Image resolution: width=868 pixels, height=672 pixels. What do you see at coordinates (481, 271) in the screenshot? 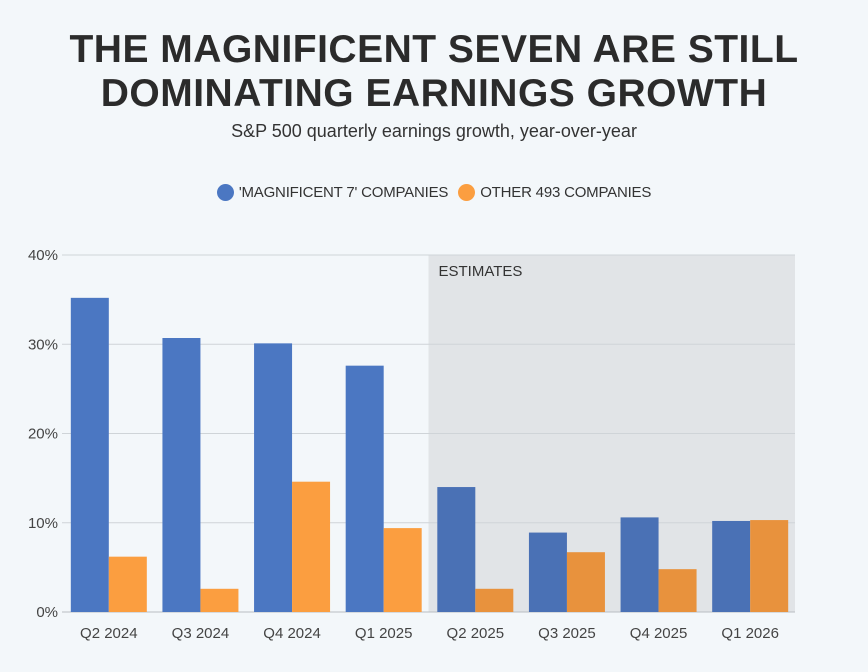
I see `estimates-label: ESTIMATES` at bounding box center [481, 271].